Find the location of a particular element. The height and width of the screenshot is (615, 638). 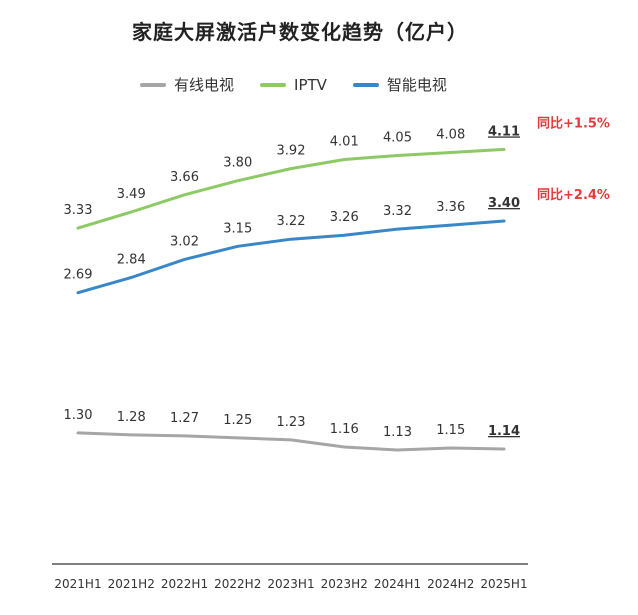

x-tick-label: 2024H2 is located at coordinates (450, 584).